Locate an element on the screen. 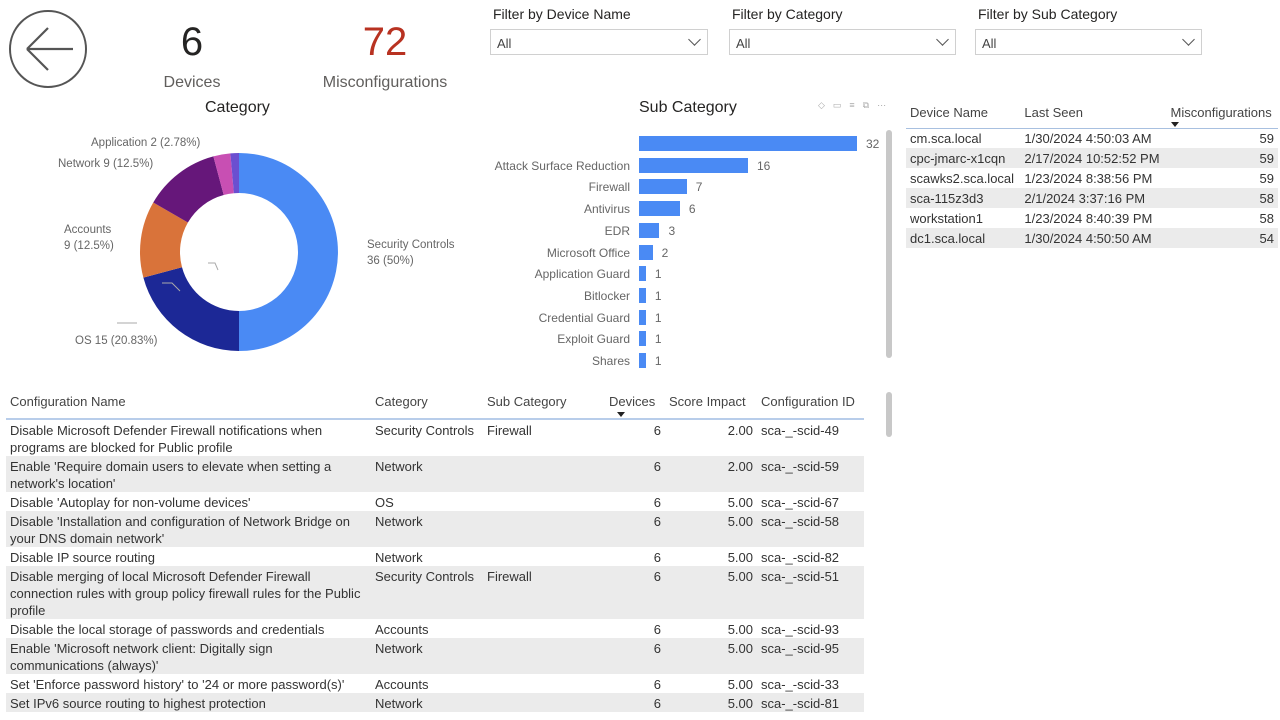 This screenshot has height=720, width=1280. bar-chart-scrollbar is located at coordinates (889, 244).